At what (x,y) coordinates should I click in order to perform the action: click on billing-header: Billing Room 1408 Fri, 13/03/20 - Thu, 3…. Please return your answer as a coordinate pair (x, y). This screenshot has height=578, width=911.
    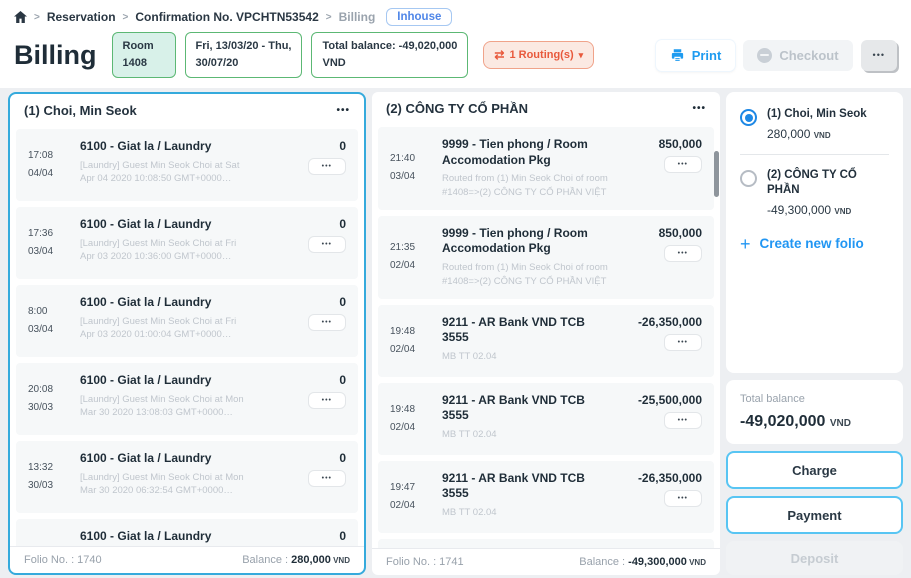
    Looking at the image, I should click on (455, 55).